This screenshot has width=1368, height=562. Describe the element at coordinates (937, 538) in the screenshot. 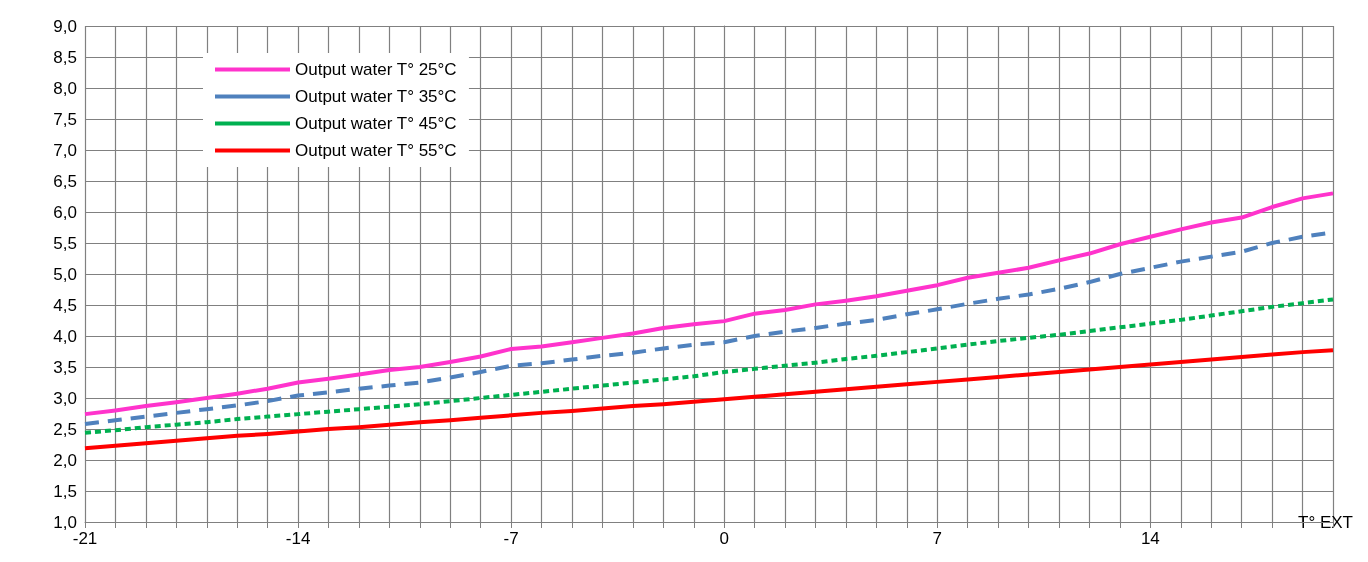

I see `x-tick-label: 7` at that location.